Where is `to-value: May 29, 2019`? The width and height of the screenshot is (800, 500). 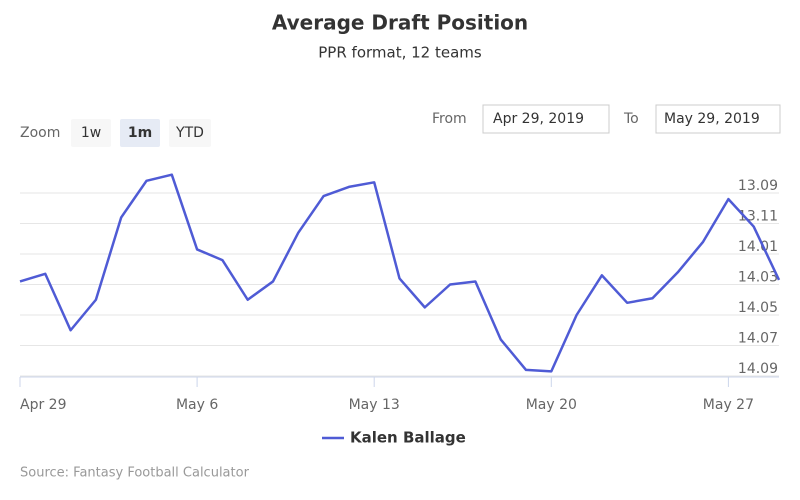 to-value: May 29, 2019 is located at coordinates (712, 119).